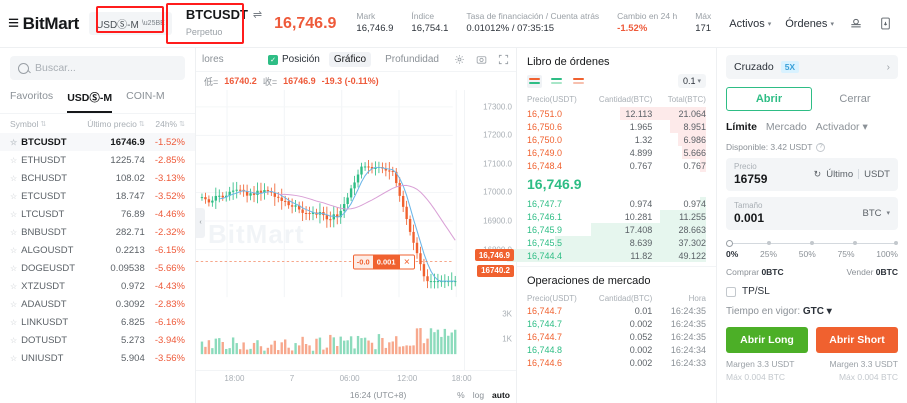 This screenshot has height=403, width=907. Describe the element at coordinates (641, 255) in the screenshot. I see `order-amount: 11.82` at that location.